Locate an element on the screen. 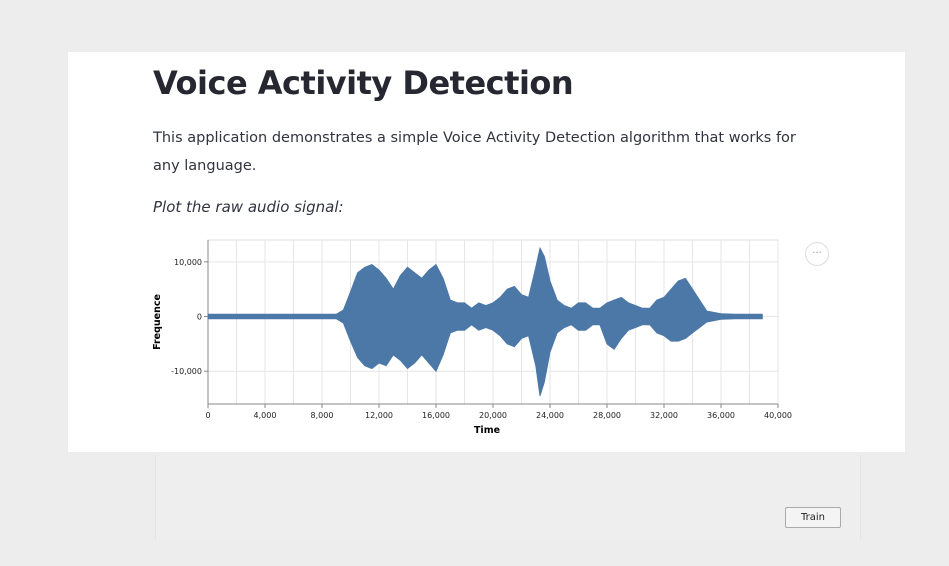 The height and width of the screenshot is (566, 949). page-title: Voice Activity Detection is located at coordinates (363, 83).